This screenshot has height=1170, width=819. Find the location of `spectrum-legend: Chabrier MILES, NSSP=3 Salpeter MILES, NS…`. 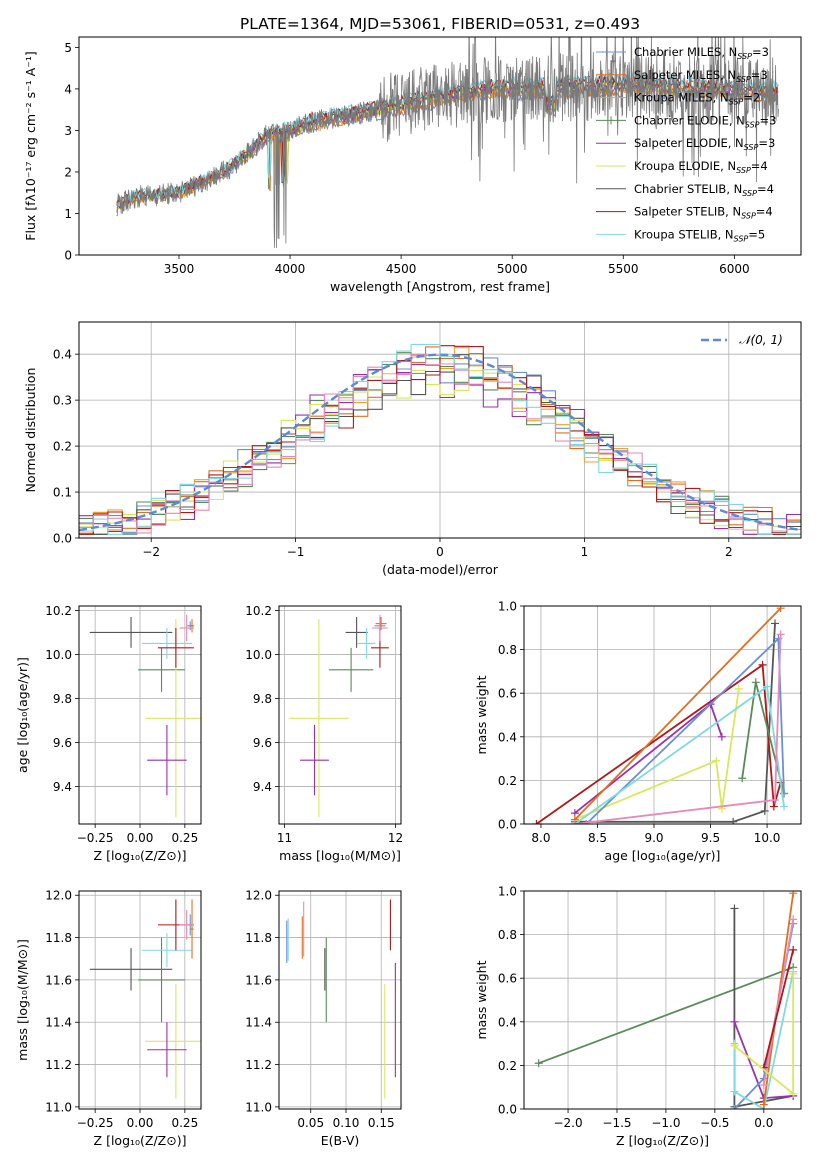

spectrum-legend: Chabrier MILES, NSSP=3 Salpeter MILES, NS… is located at coordinates (686, 144).